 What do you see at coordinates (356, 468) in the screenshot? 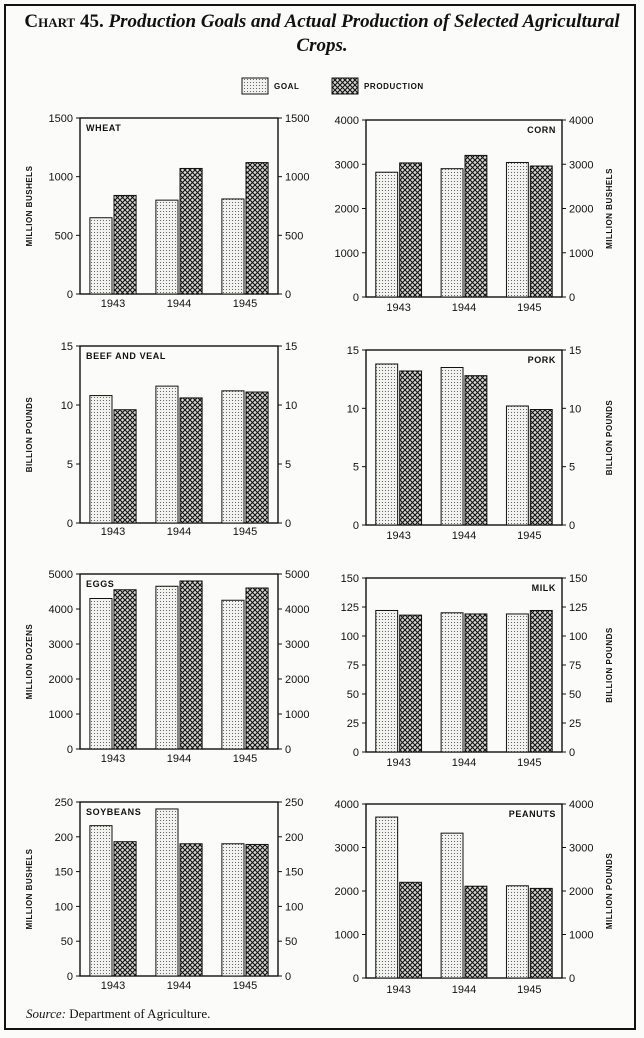
I see `y-tick-label-left: 5` at bounding box center [356, 468].